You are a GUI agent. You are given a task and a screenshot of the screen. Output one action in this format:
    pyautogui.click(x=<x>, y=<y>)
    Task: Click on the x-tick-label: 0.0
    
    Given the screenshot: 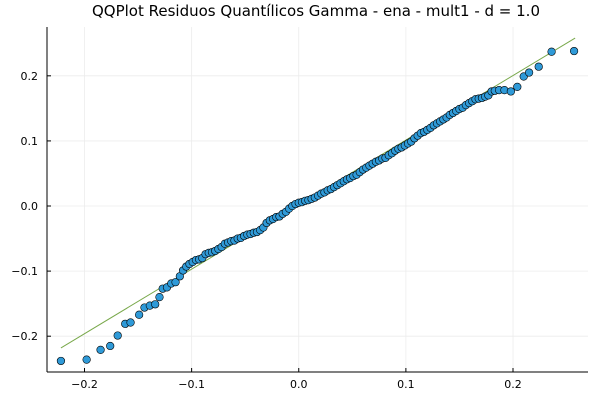 What is the action you would take?
    pyautogui.click(x=299, y=384)
    